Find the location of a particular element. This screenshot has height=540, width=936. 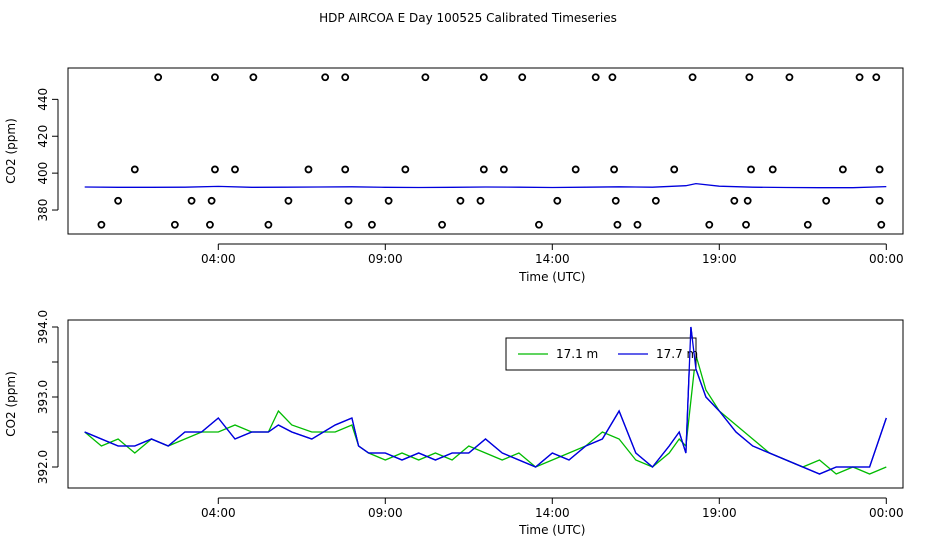

y-tick-label: 393.0 is located at coordinates (43, 397).